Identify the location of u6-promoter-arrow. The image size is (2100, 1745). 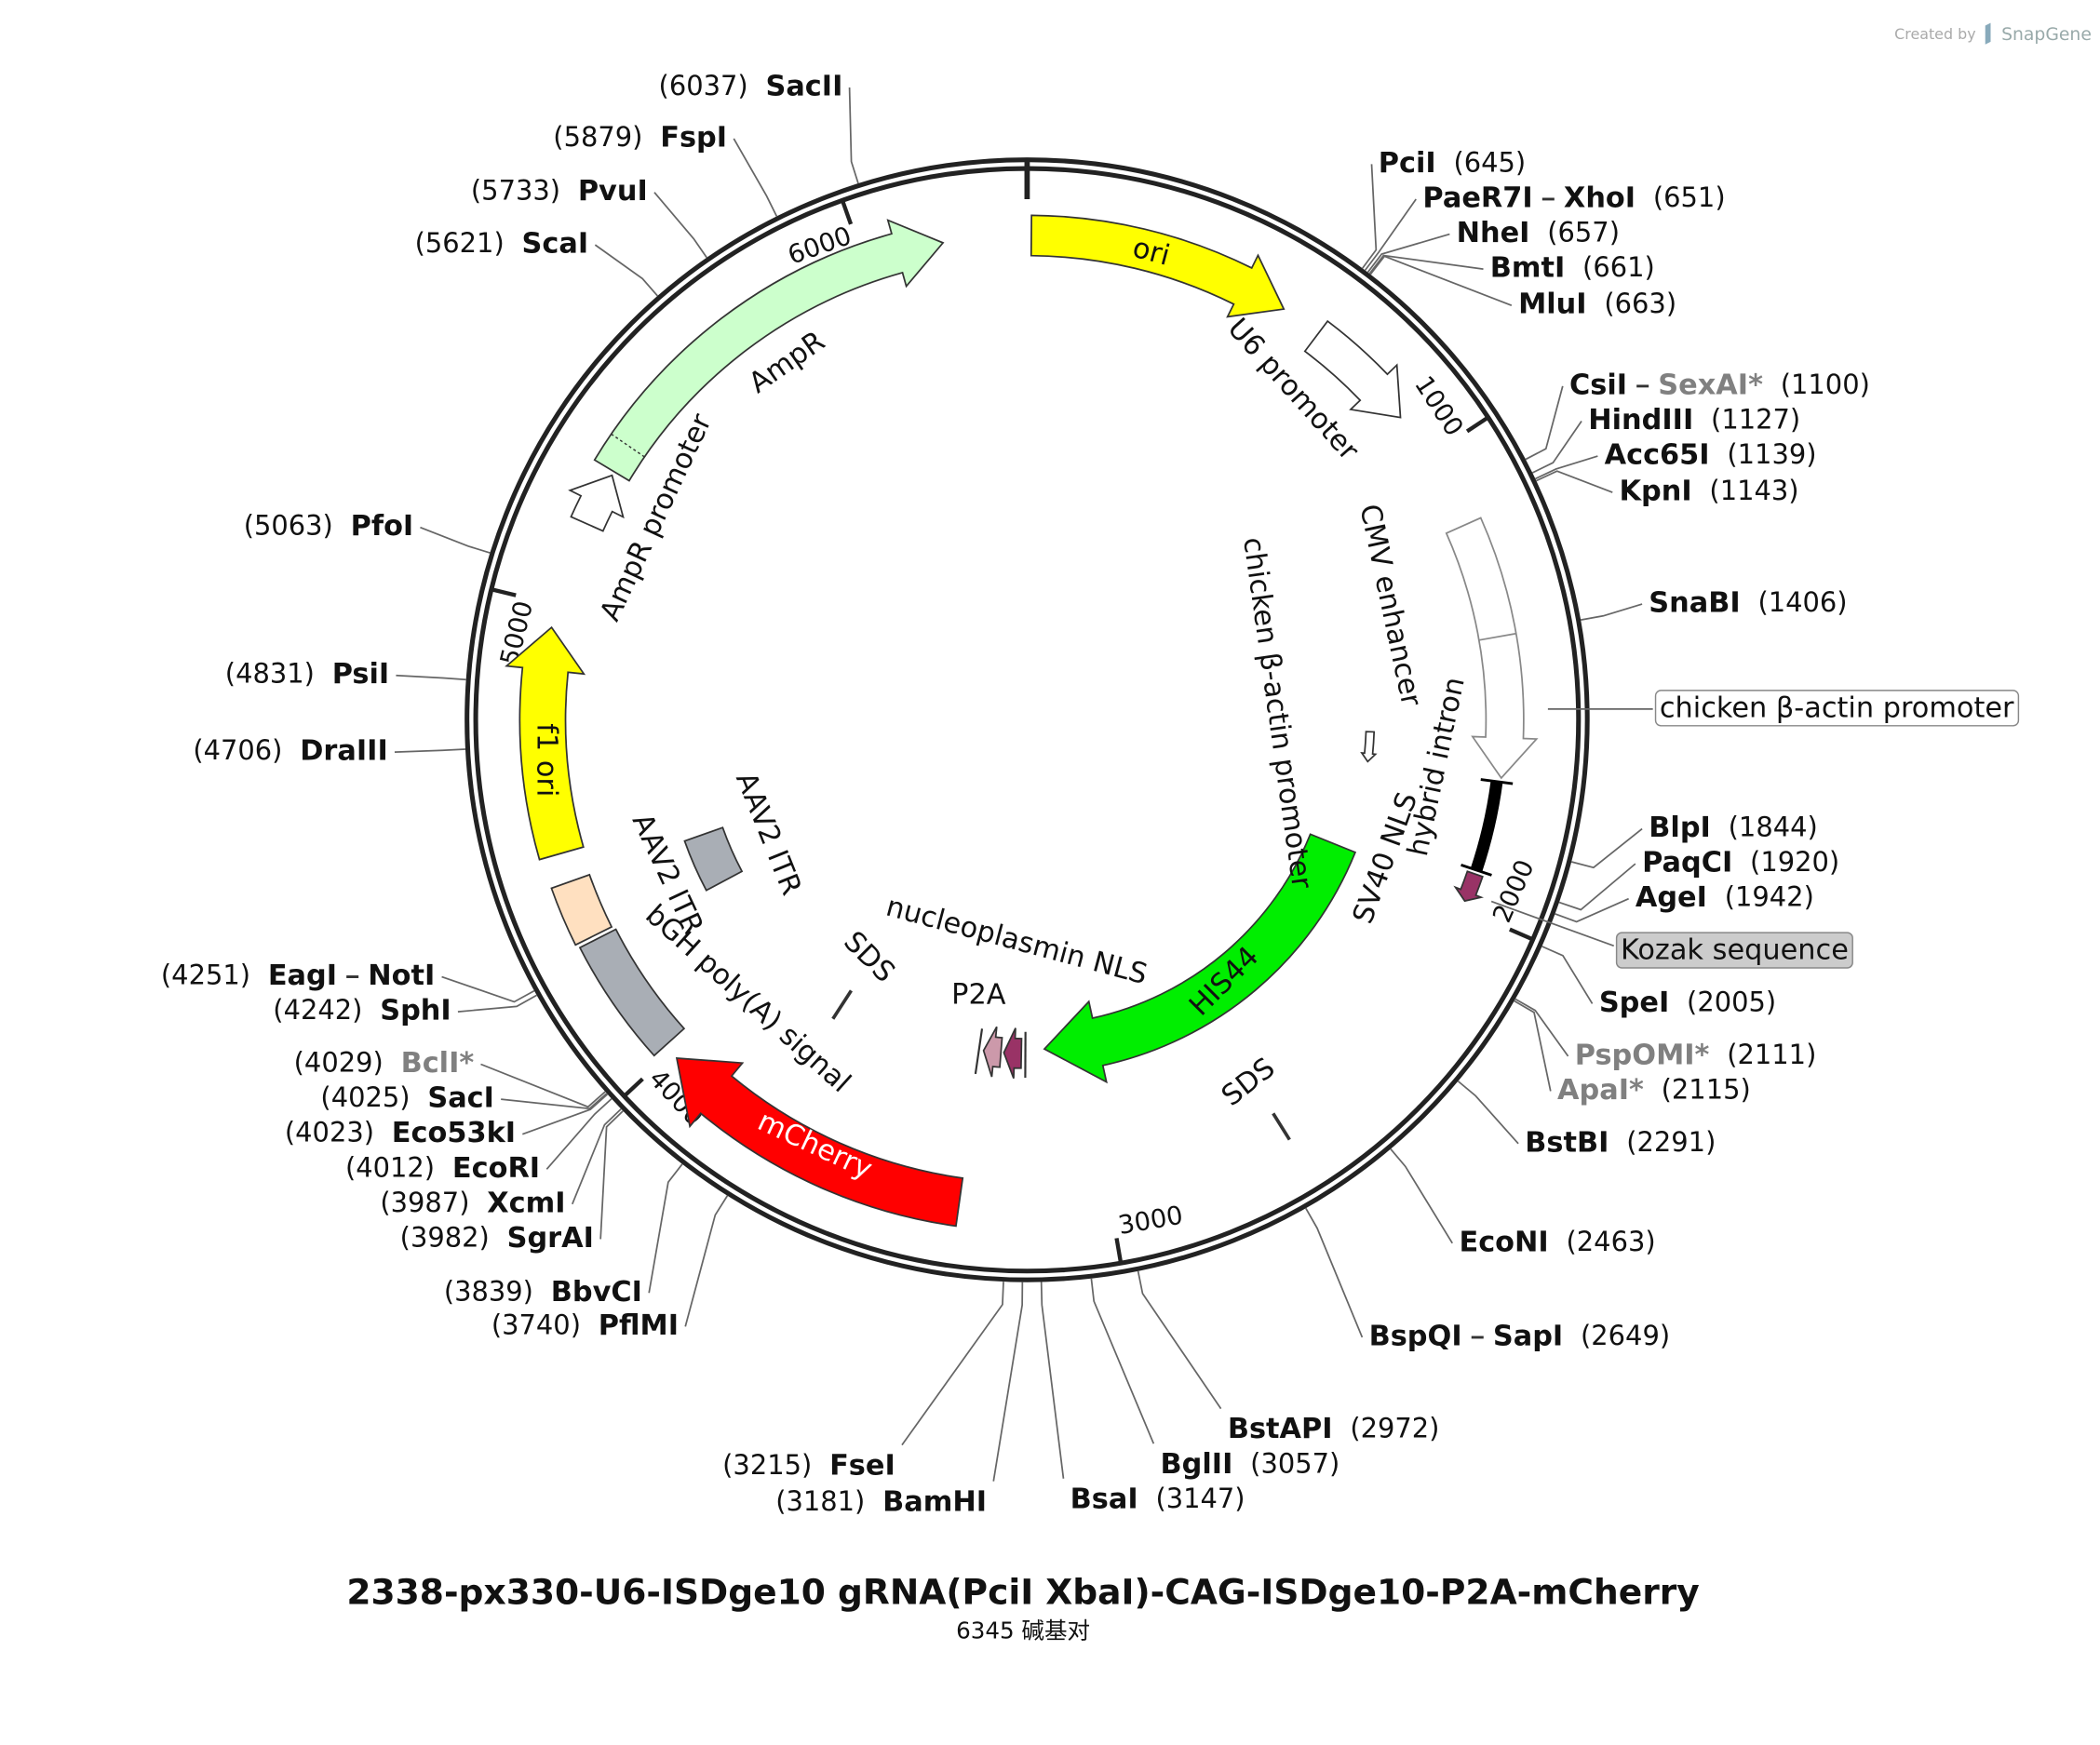
(1352, 369).